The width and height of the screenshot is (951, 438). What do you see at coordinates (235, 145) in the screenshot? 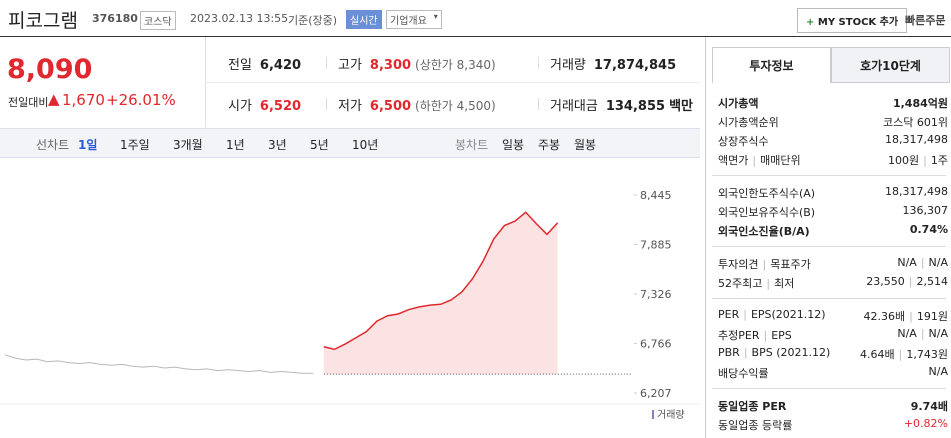
I see `period-tab: 1년` at bounding box center [235, 145].